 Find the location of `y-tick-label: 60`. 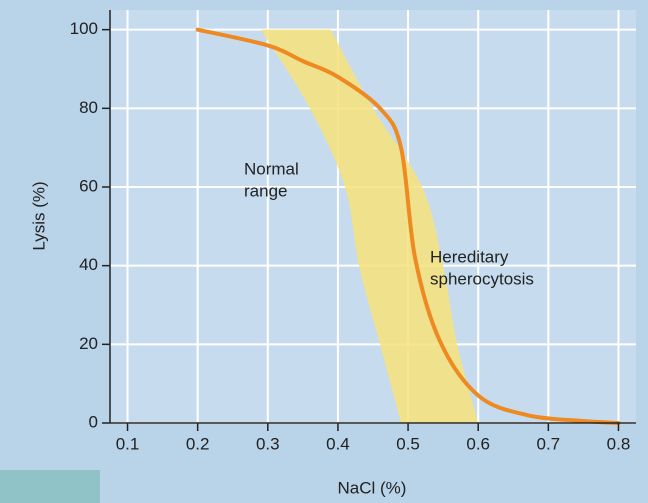

y-tick-label: 60 is located at coordinates (88, 185).